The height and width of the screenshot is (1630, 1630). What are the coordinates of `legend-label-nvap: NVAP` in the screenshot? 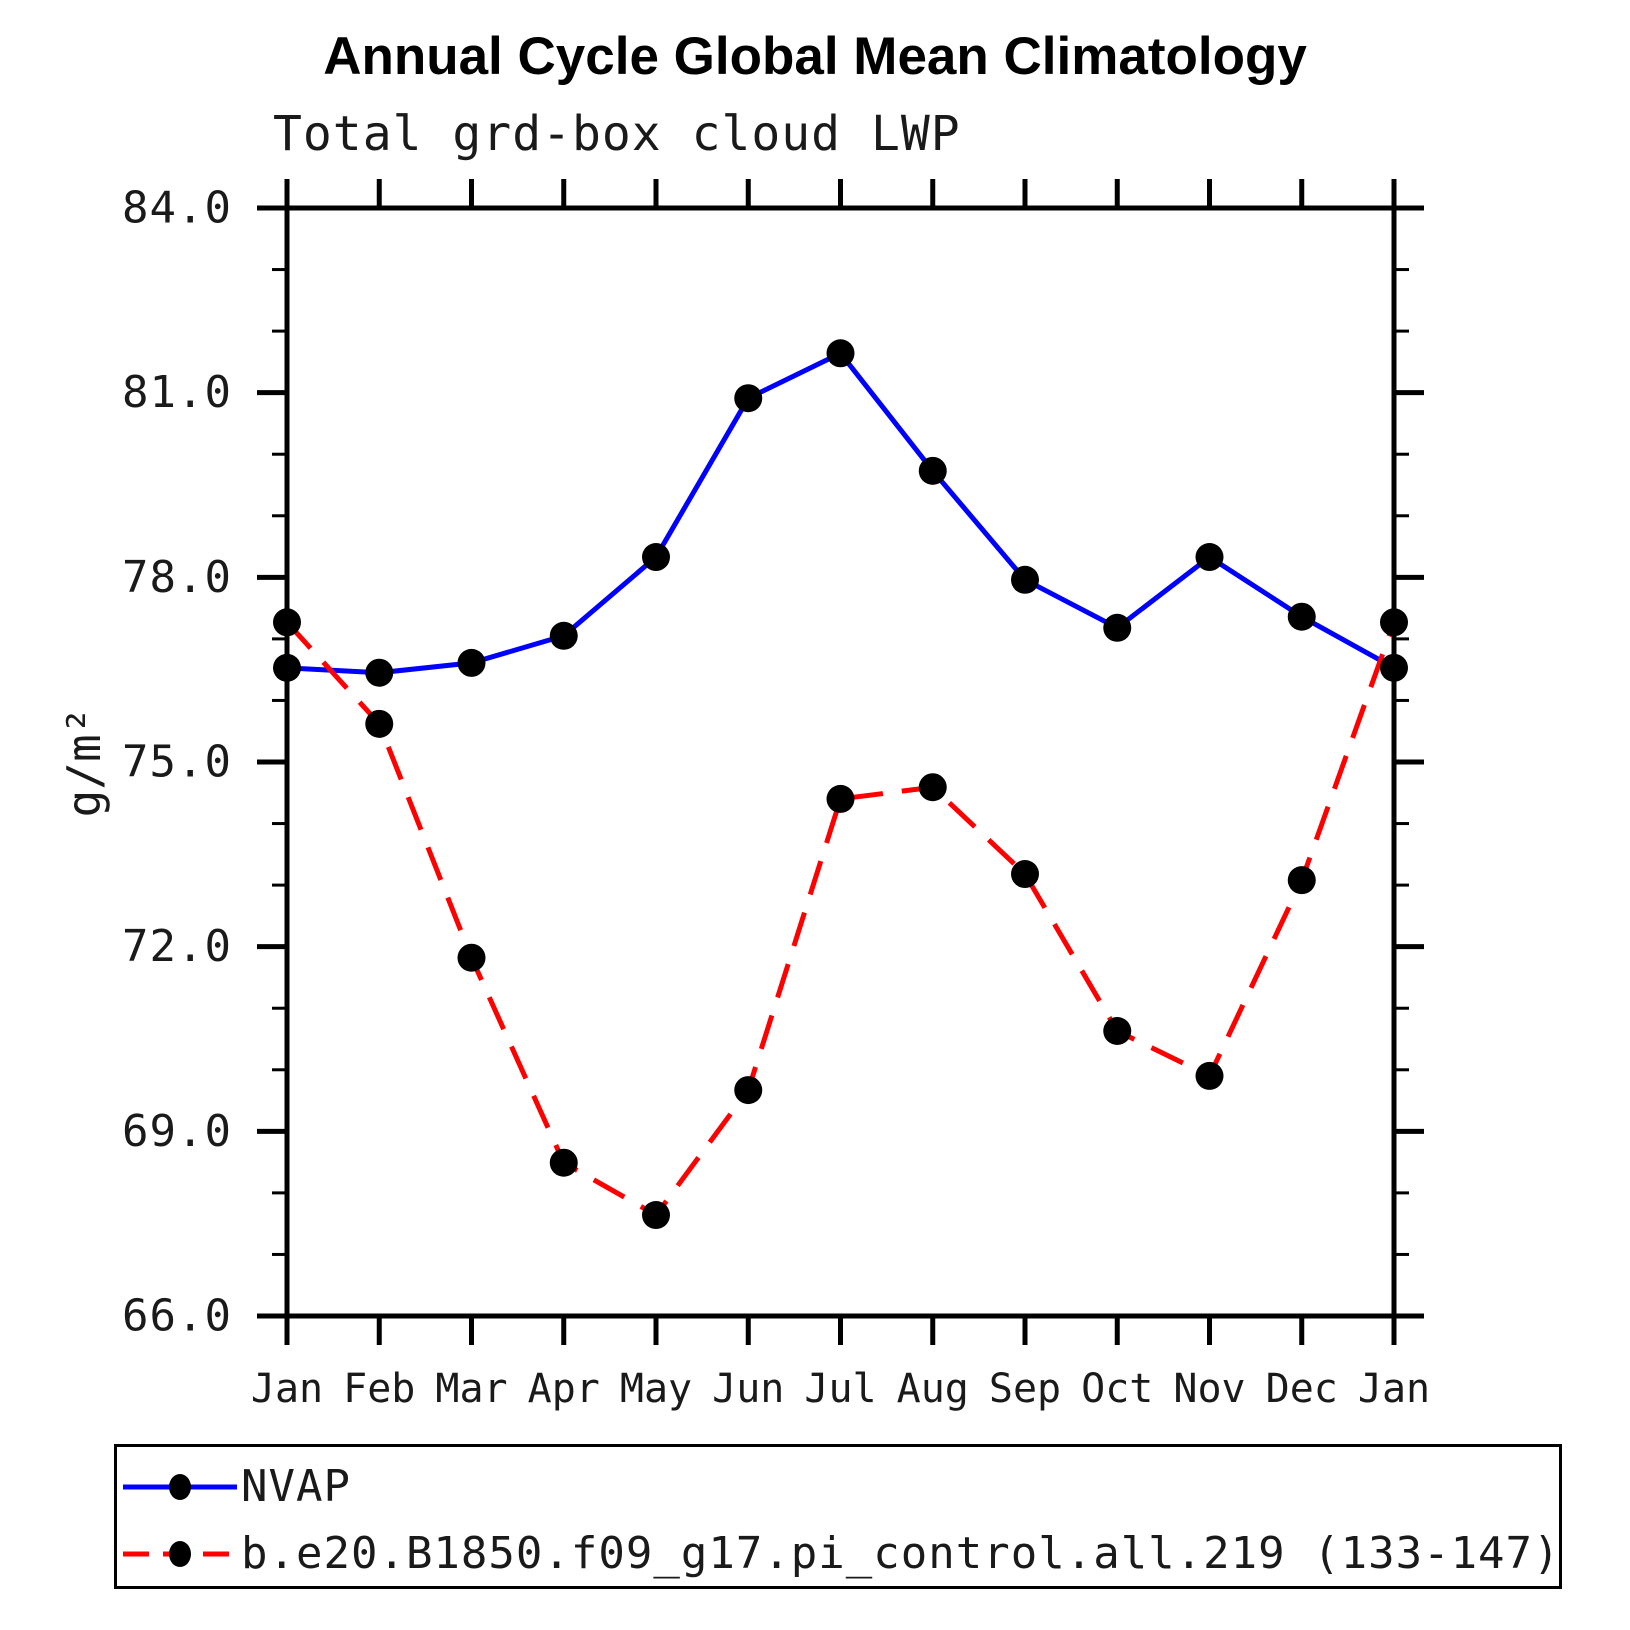 It's located at (296, 1486).